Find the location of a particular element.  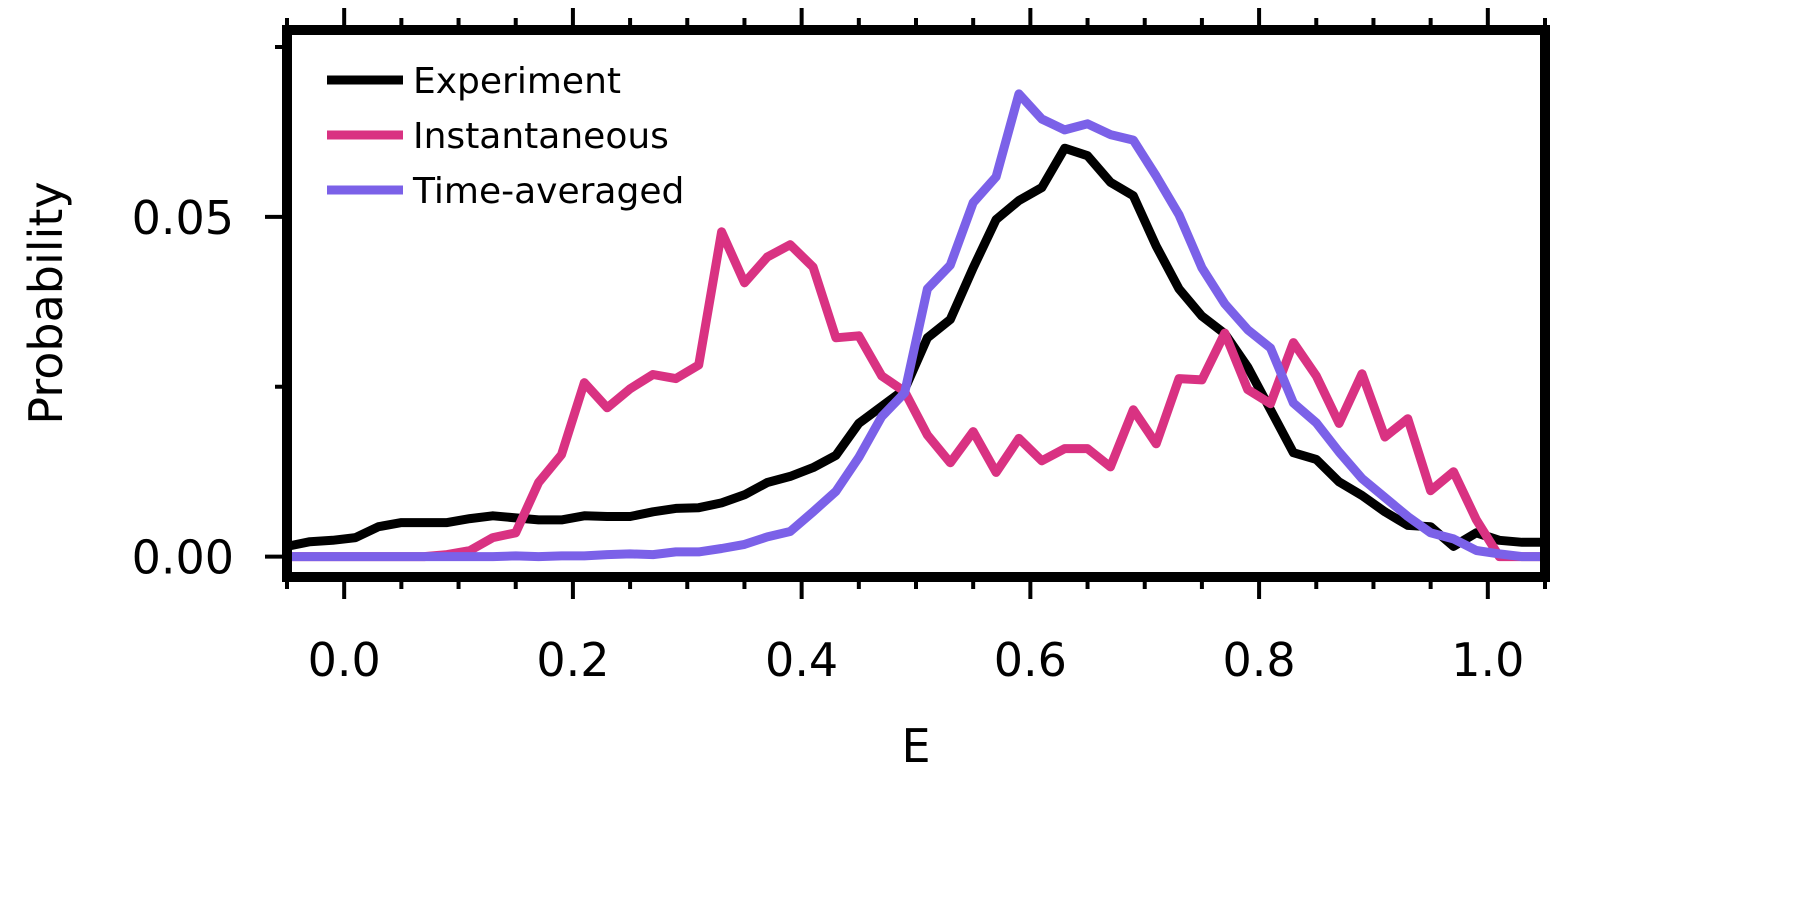

legend-label: Instantaneous is located at coordinates (541, 136).